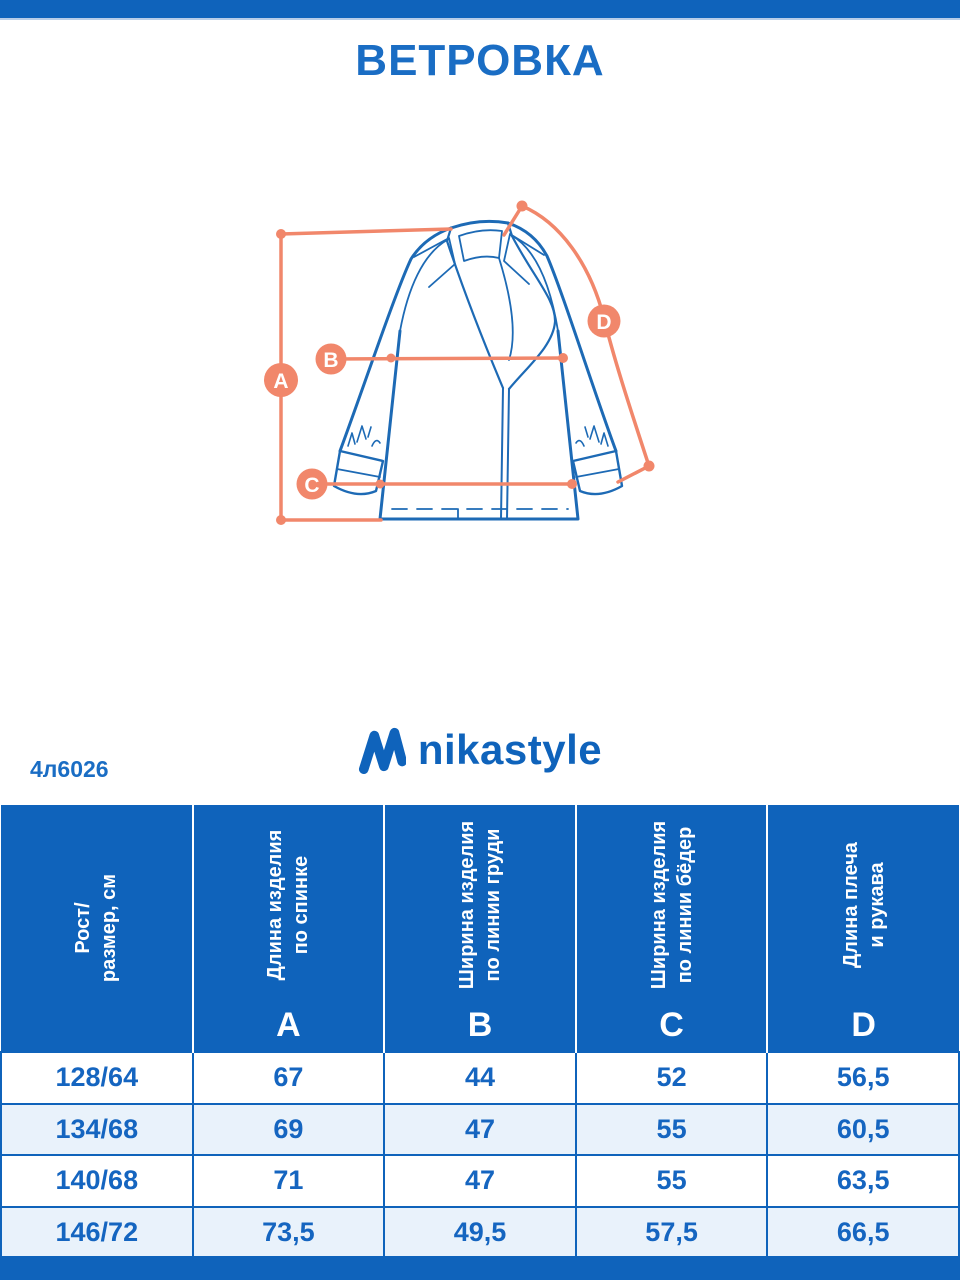 The height and width of the screenshot is (1280, 960). I want to click on value-cell: 60,5, so click(863, 1129).